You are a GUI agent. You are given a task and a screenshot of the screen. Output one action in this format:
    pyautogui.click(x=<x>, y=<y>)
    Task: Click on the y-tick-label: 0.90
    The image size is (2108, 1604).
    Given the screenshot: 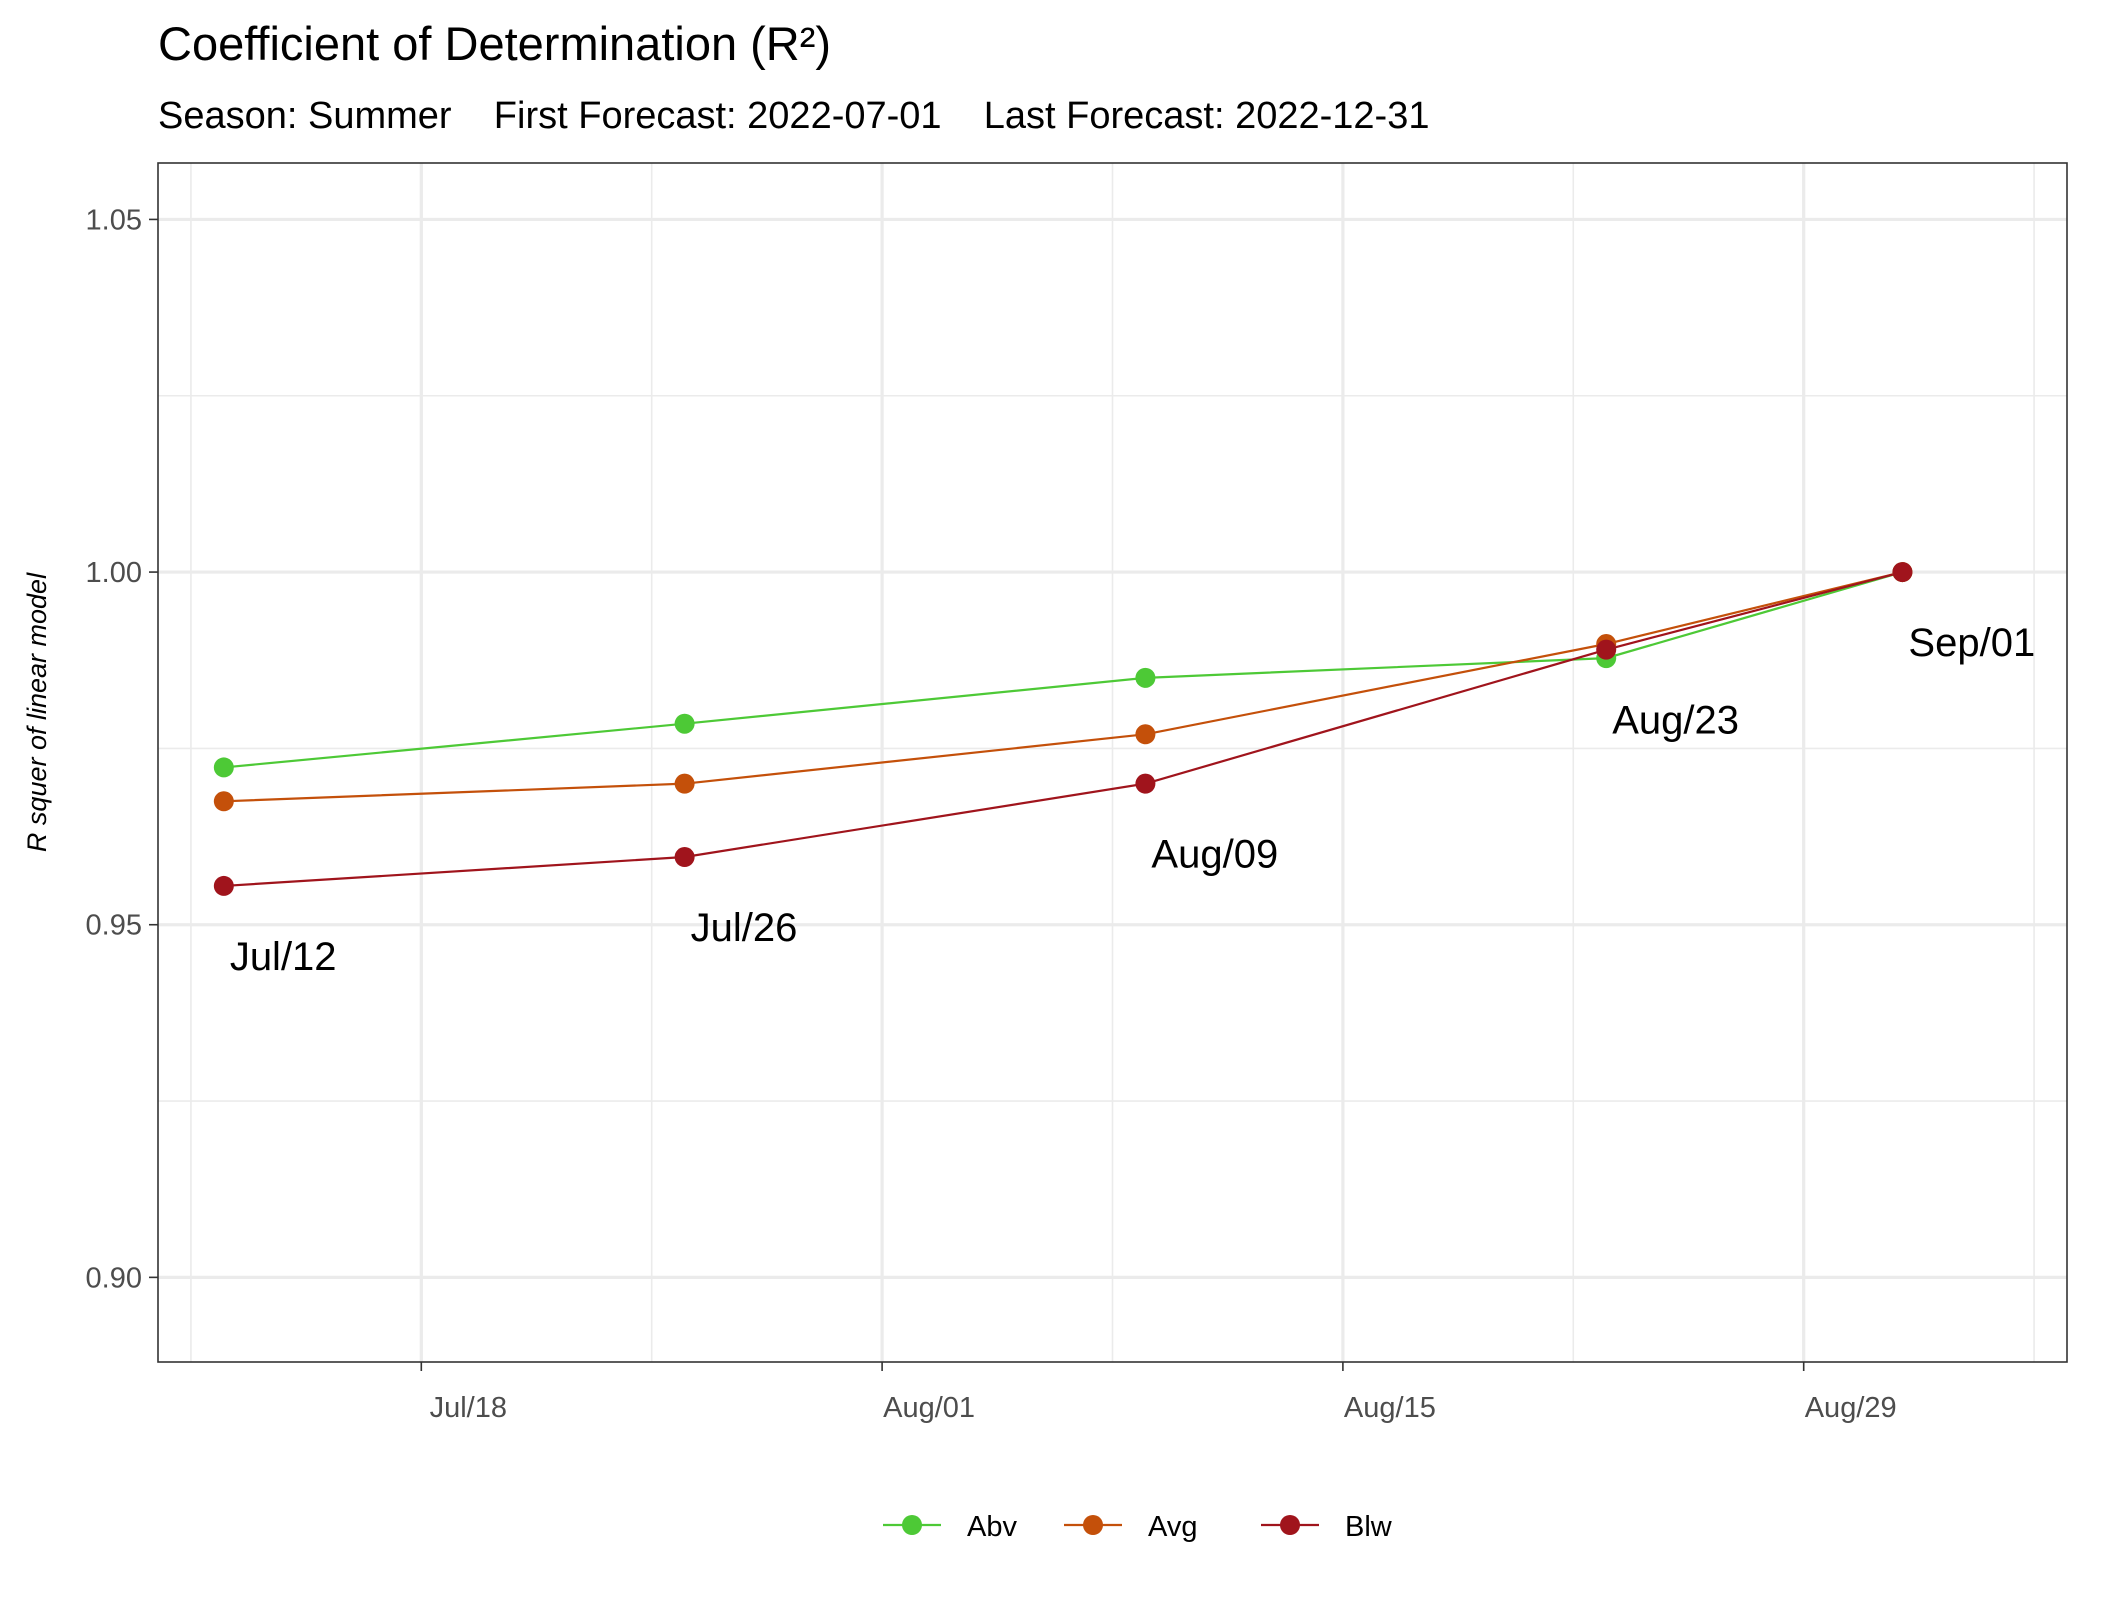 What is the action you would take?
    pyautogui.click(x=114, y=1278)
    